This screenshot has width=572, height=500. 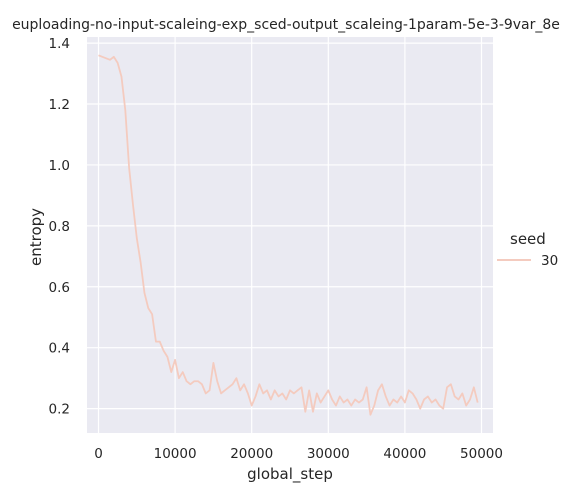 I want to click on x-tick-label: 10000, so click(x=175, y=454).